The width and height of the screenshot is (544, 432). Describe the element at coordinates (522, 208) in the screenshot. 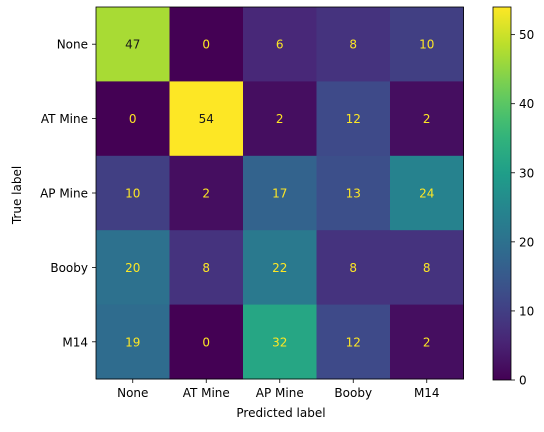

I see `colorbar-ticks: 0 10 20 30 40 50` at that location.